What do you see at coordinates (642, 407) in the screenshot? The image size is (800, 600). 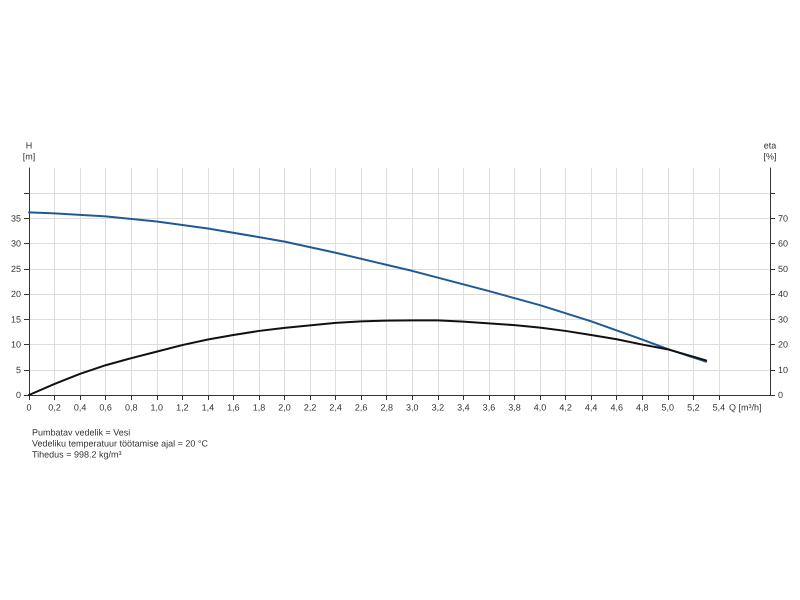 I see `x-tick-label: 4,8` at bounding box center [642, 407].